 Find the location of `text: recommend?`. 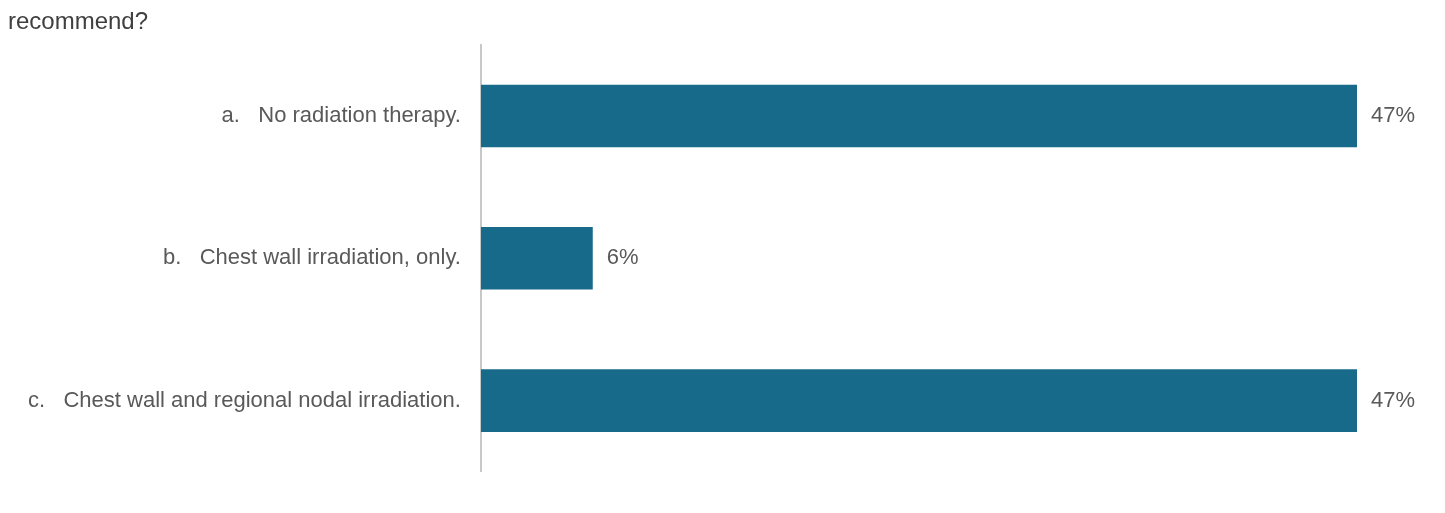

text: recommend? is located at coordinates (78, 21).